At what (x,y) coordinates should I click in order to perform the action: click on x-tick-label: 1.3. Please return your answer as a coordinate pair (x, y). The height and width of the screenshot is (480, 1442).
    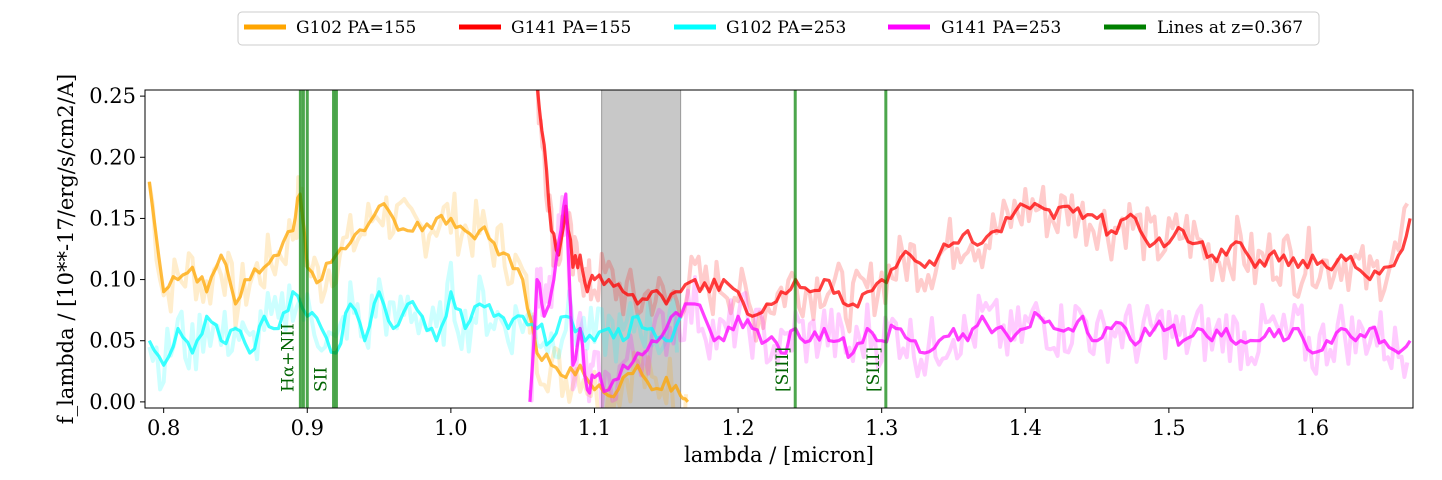
    Looking at the image, I should click on (881, 428).